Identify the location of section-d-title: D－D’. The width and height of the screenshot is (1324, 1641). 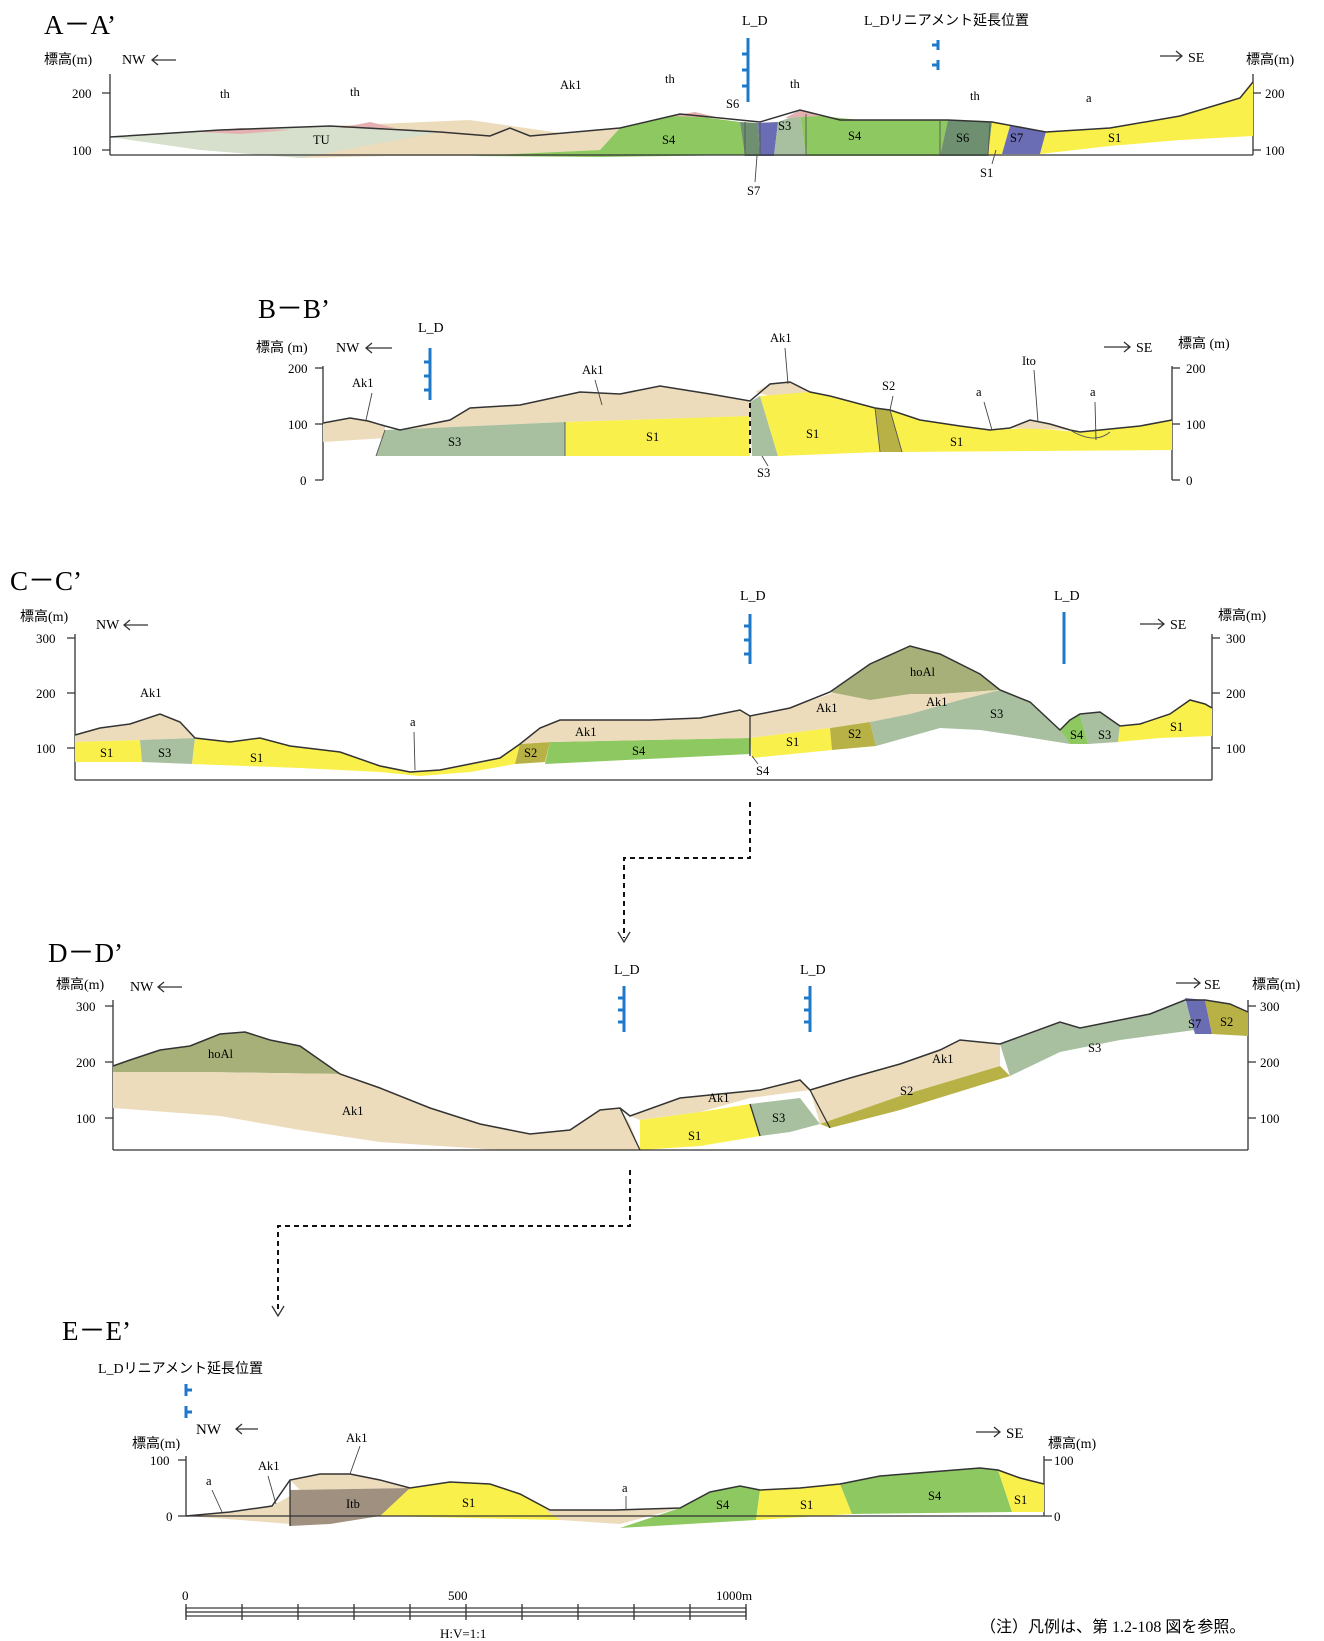
(85, 953).